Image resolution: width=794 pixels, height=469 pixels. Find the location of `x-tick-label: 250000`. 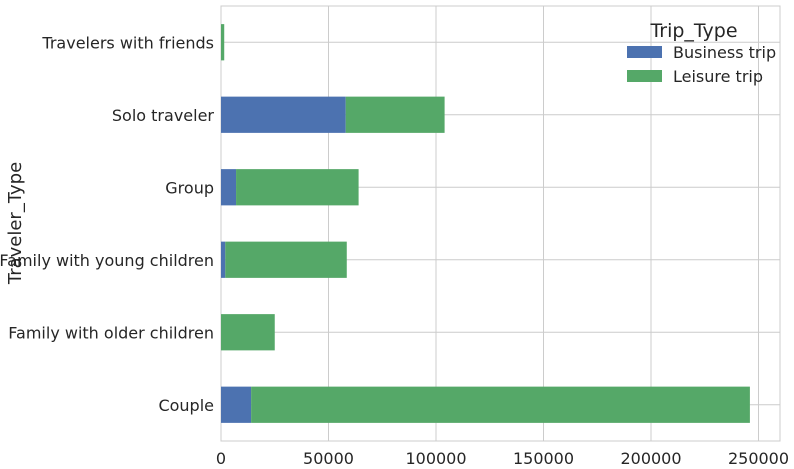

x-tick-label: 250000 is located at coordinates (758, 458).